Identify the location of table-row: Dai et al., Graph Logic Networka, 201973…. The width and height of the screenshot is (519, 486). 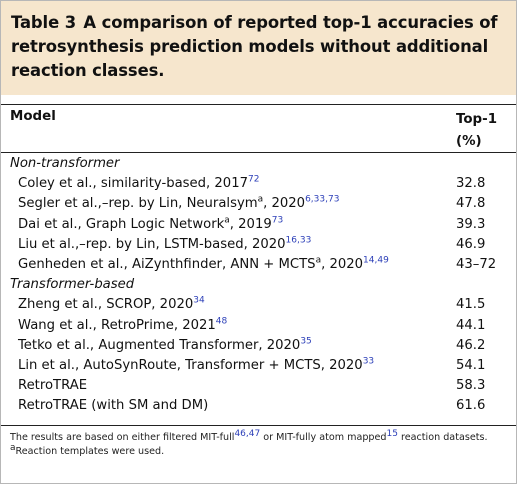
(259, 225).